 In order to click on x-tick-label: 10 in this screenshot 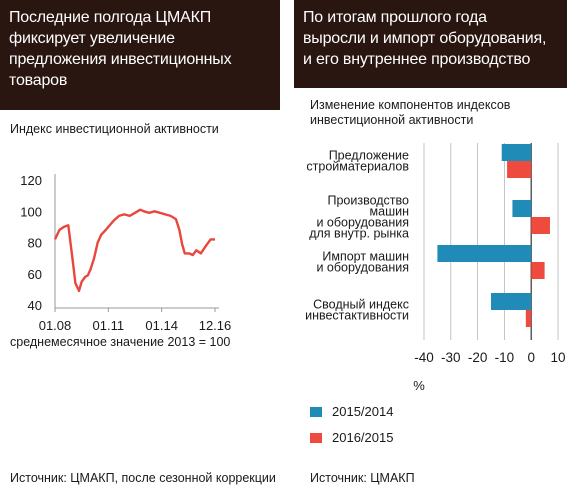, I will do `click(557, 357)`.